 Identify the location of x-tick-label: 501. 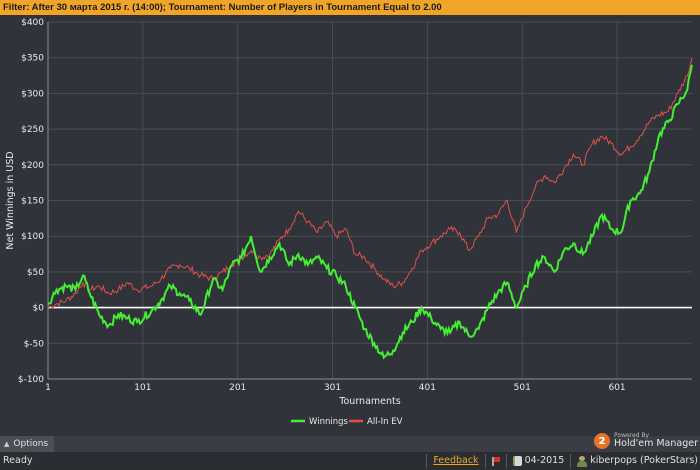
(522, 388).